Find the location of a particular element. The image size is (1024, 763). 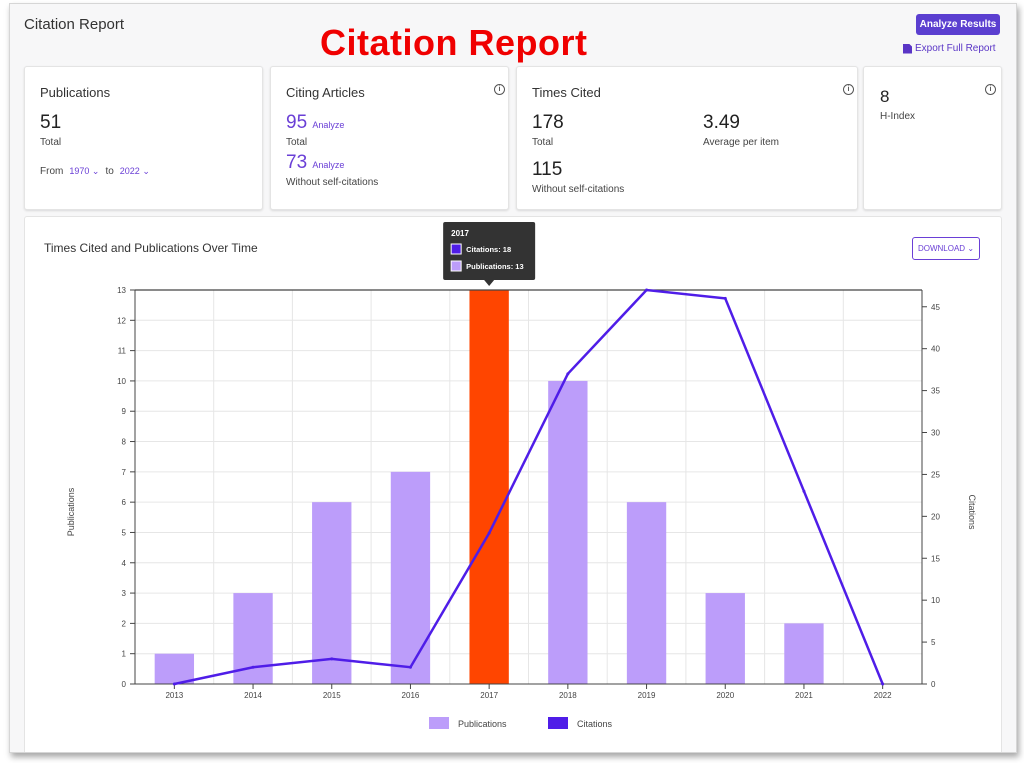

x-tick-label: 2019 is located at coordinates (647, 695).